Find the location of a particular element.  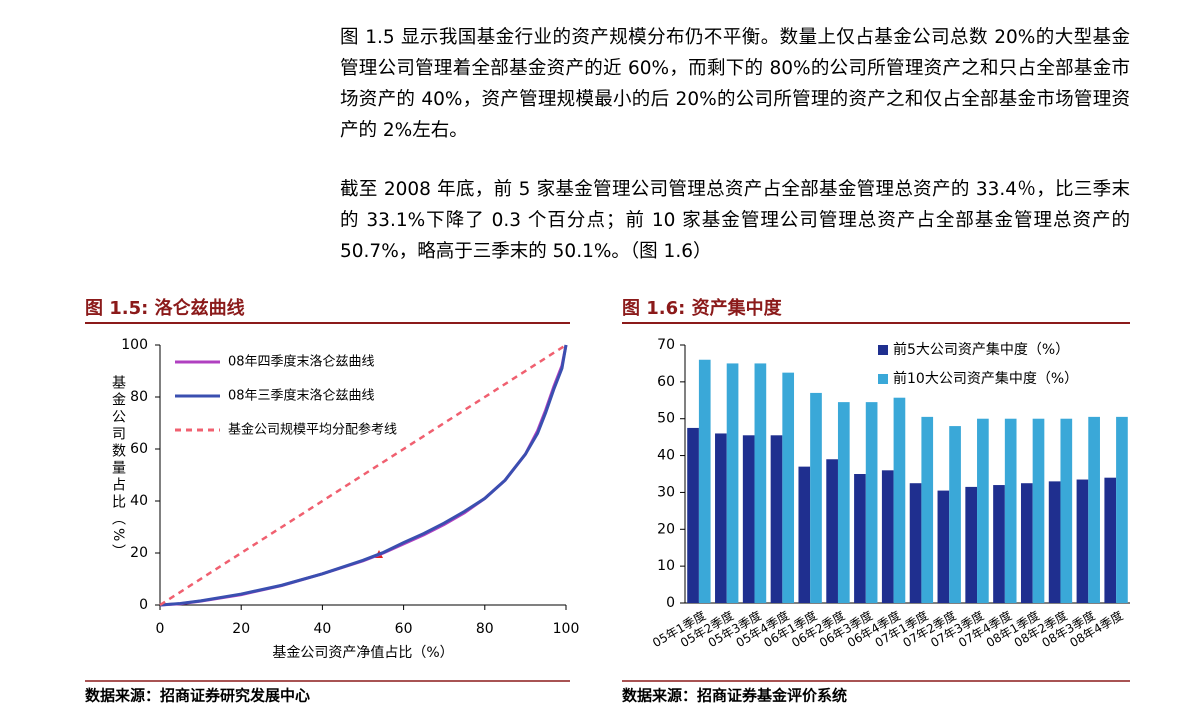

source: 数据来源：招商证券研究发展中心 is located at coordinates (197, 696).